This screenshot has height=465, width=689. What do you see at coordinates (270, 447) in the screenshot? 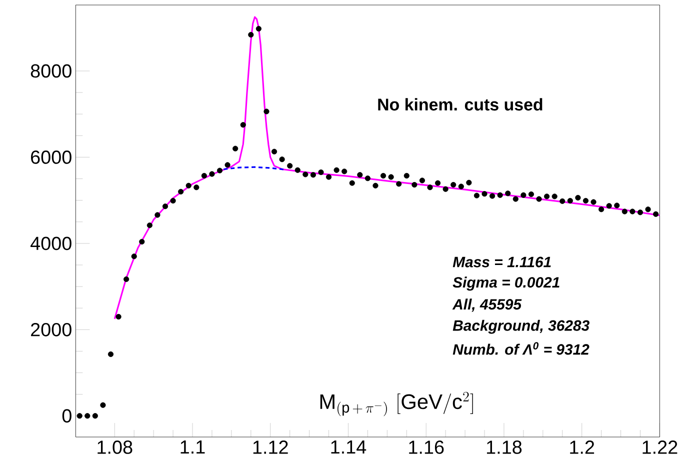
I see `x-tick-label: 1.12` at bounding box center [270, 447].